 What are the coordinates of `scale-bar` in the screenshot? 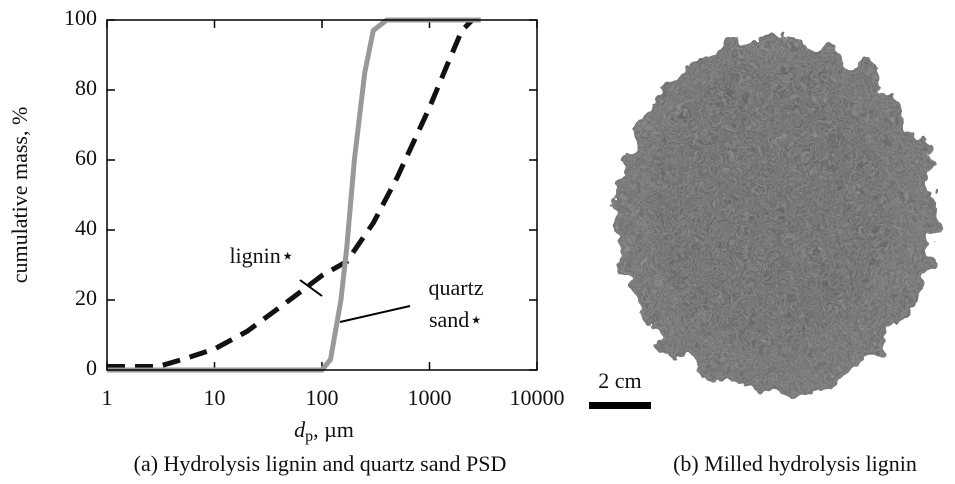 It's located at (620, 405).